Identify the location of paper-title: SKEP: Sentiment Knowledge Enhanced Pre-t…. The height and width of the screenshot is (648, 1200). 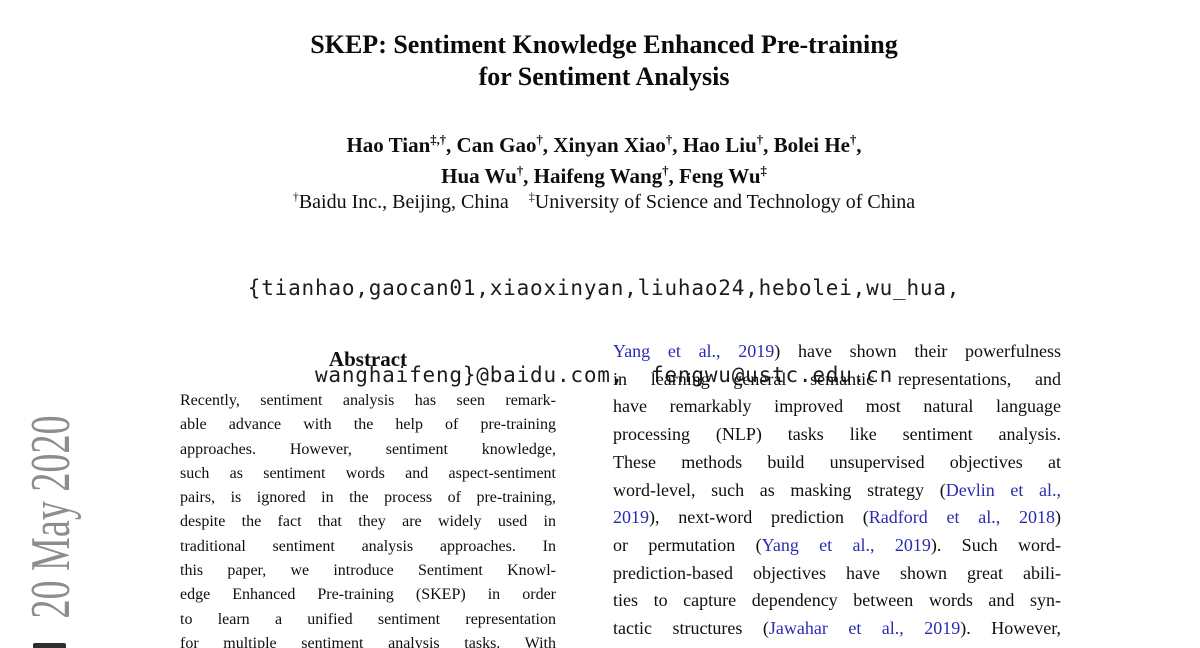
(602, 61).